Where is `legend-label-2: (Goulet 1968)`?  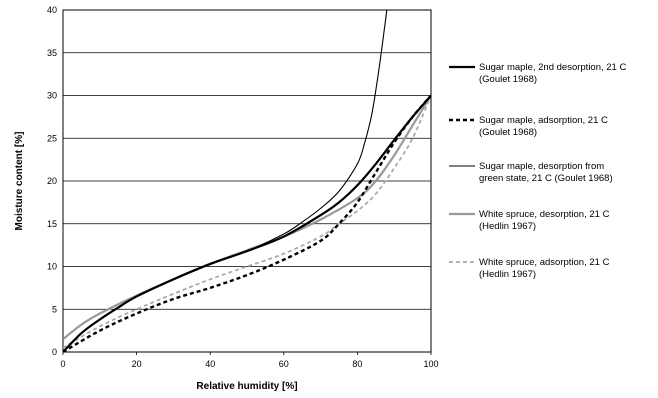 legend-label-2: (Goulet 1968) is located at coordinates (508, 132).